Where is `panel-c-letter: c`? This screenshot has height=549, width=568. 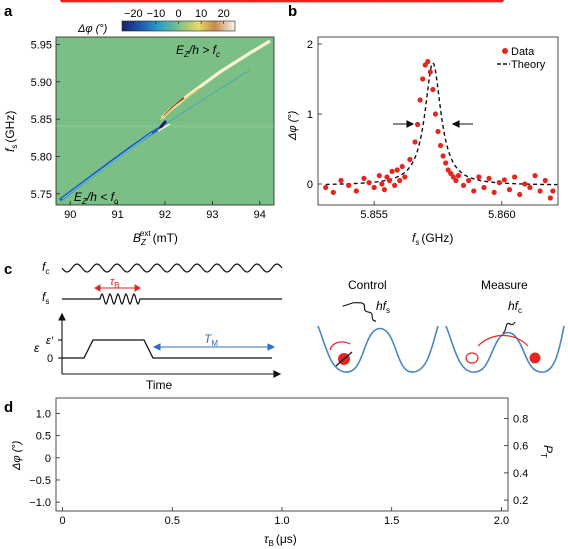 panel-c-letter: c is located at coordinates (8, 269).